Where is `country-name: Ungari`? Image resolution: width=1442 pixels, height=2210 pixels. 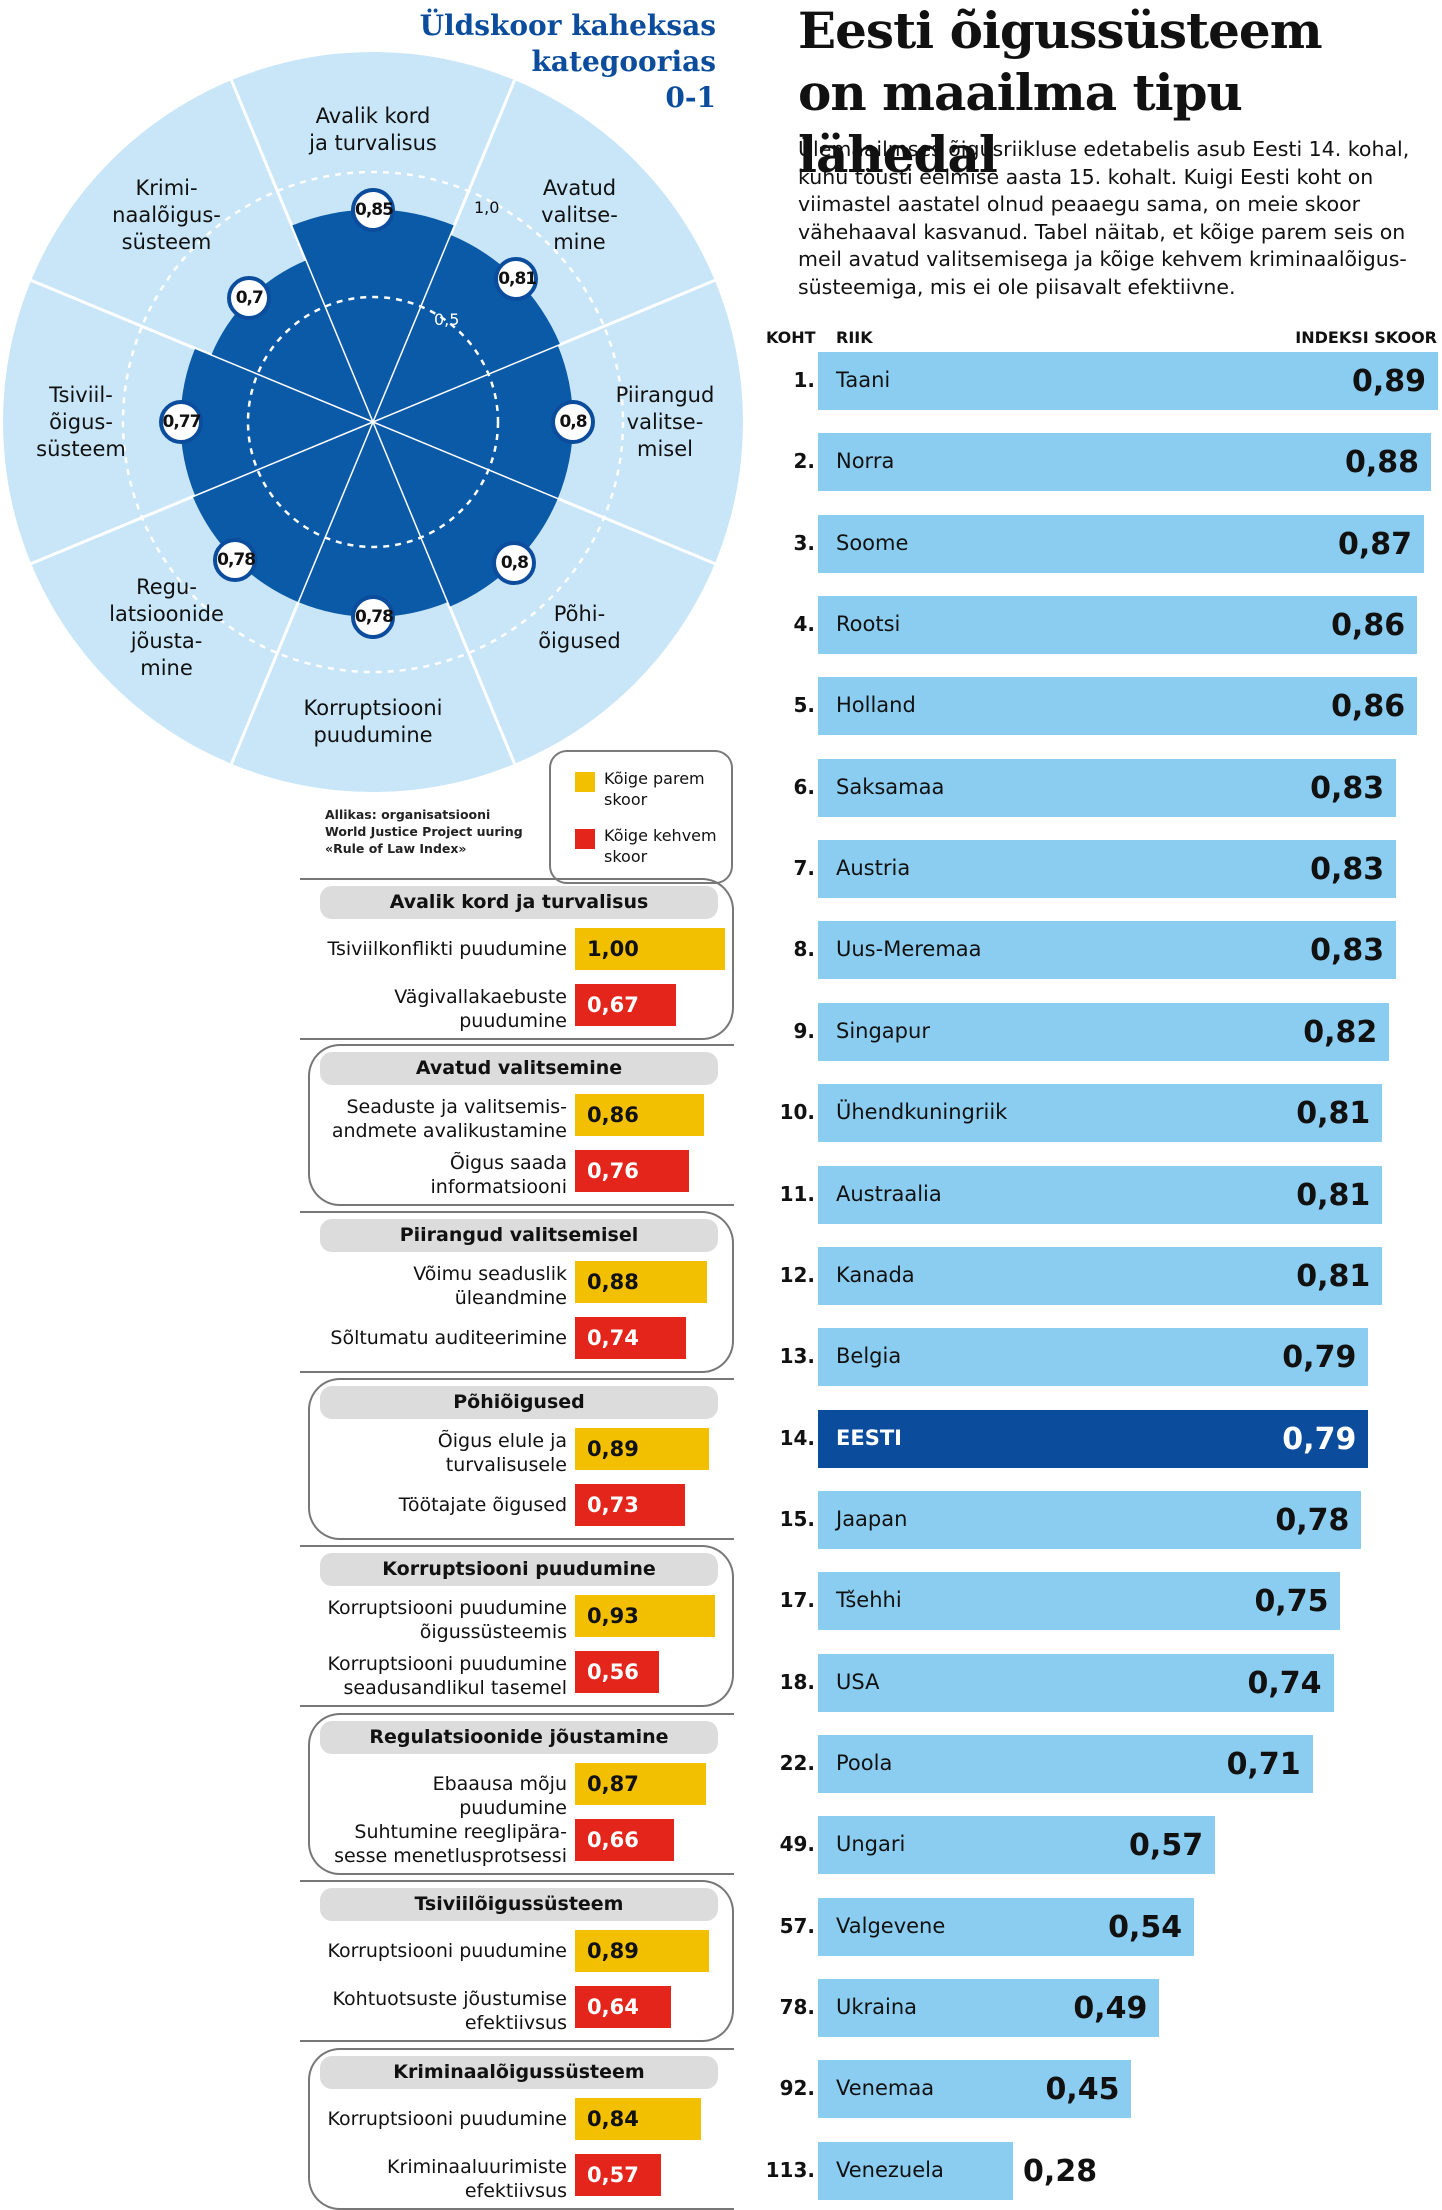 country-name: Ungari is located at coordinates (871, 1844).